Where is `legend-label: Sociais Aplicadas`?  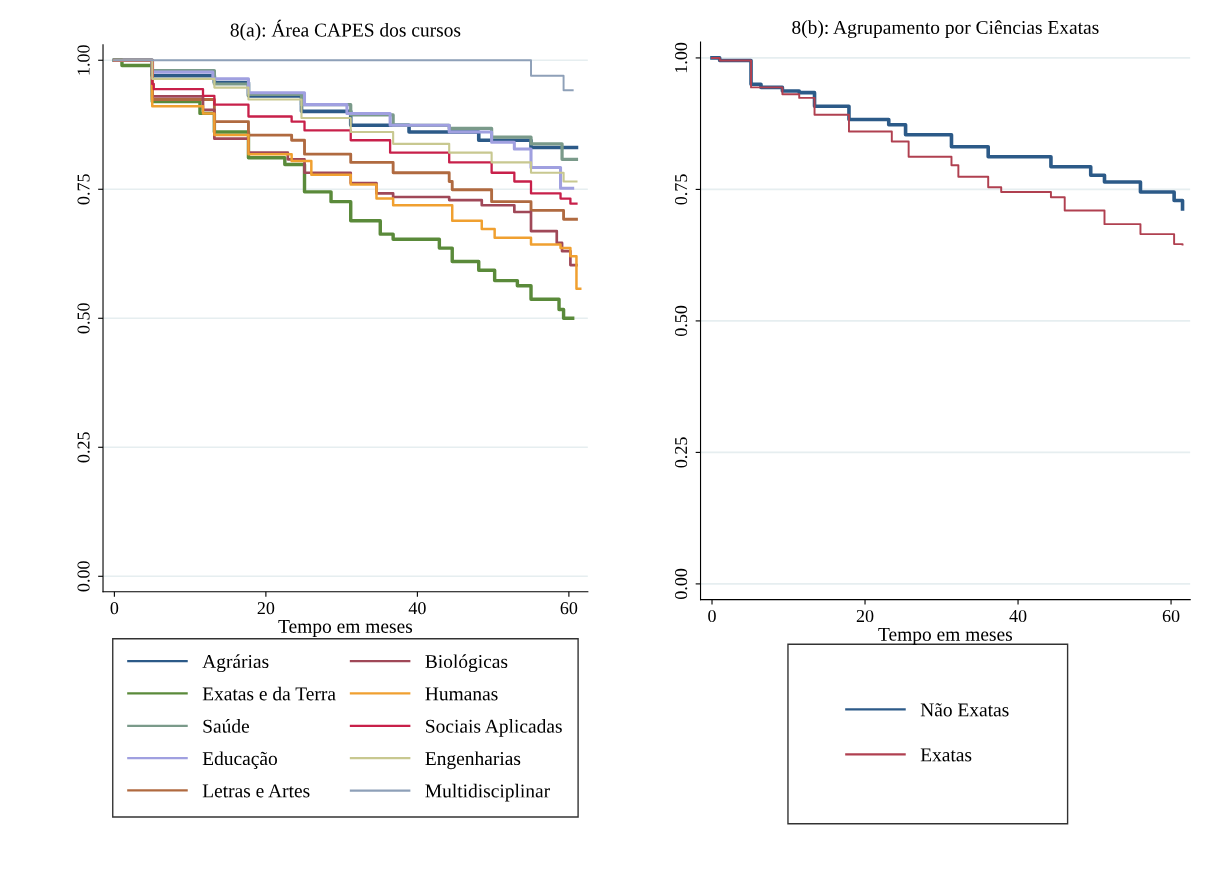
legend-label: Sociais Aplicadas is located at coordinates (494, 728).